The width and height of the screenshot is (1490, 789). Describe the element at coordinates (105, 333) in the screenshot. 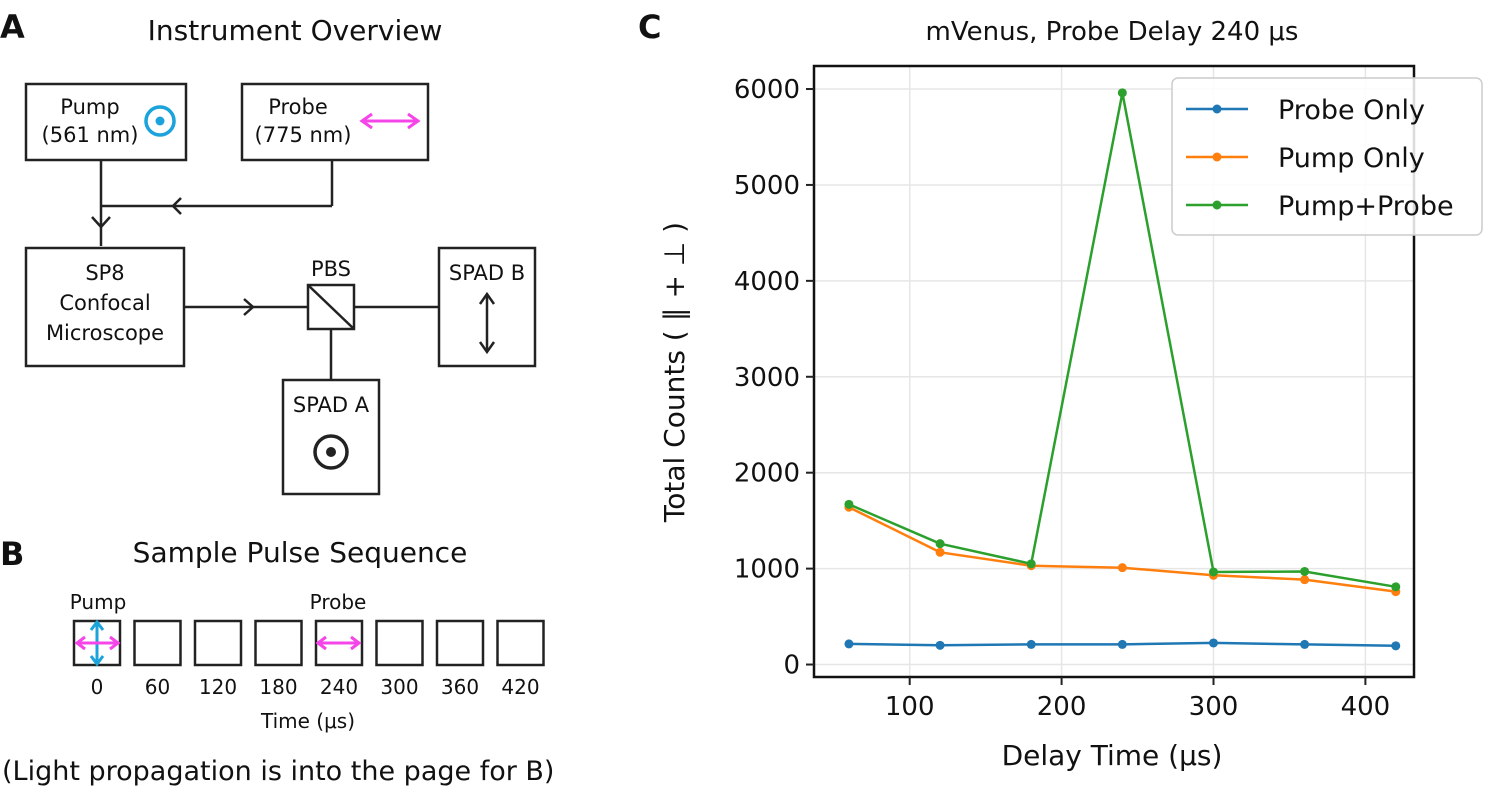

I see `microscope-label-3: Microscope` at that location.